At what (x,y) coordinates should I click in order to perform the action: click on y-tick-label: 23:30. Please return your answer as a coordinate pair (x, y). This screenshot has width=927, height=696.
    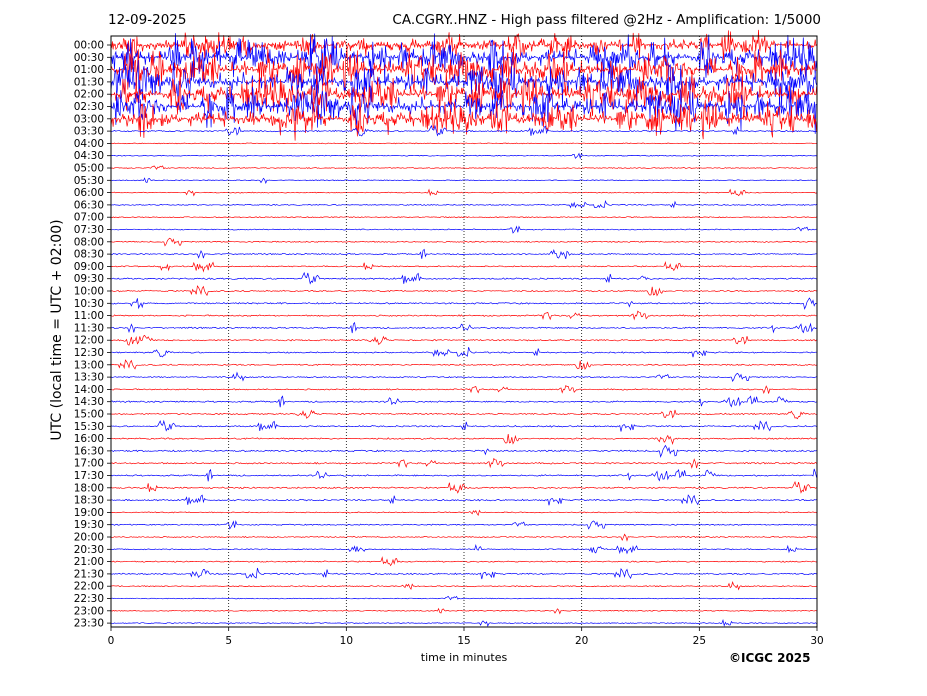
    Looking at the image, I should click on (89, 624).